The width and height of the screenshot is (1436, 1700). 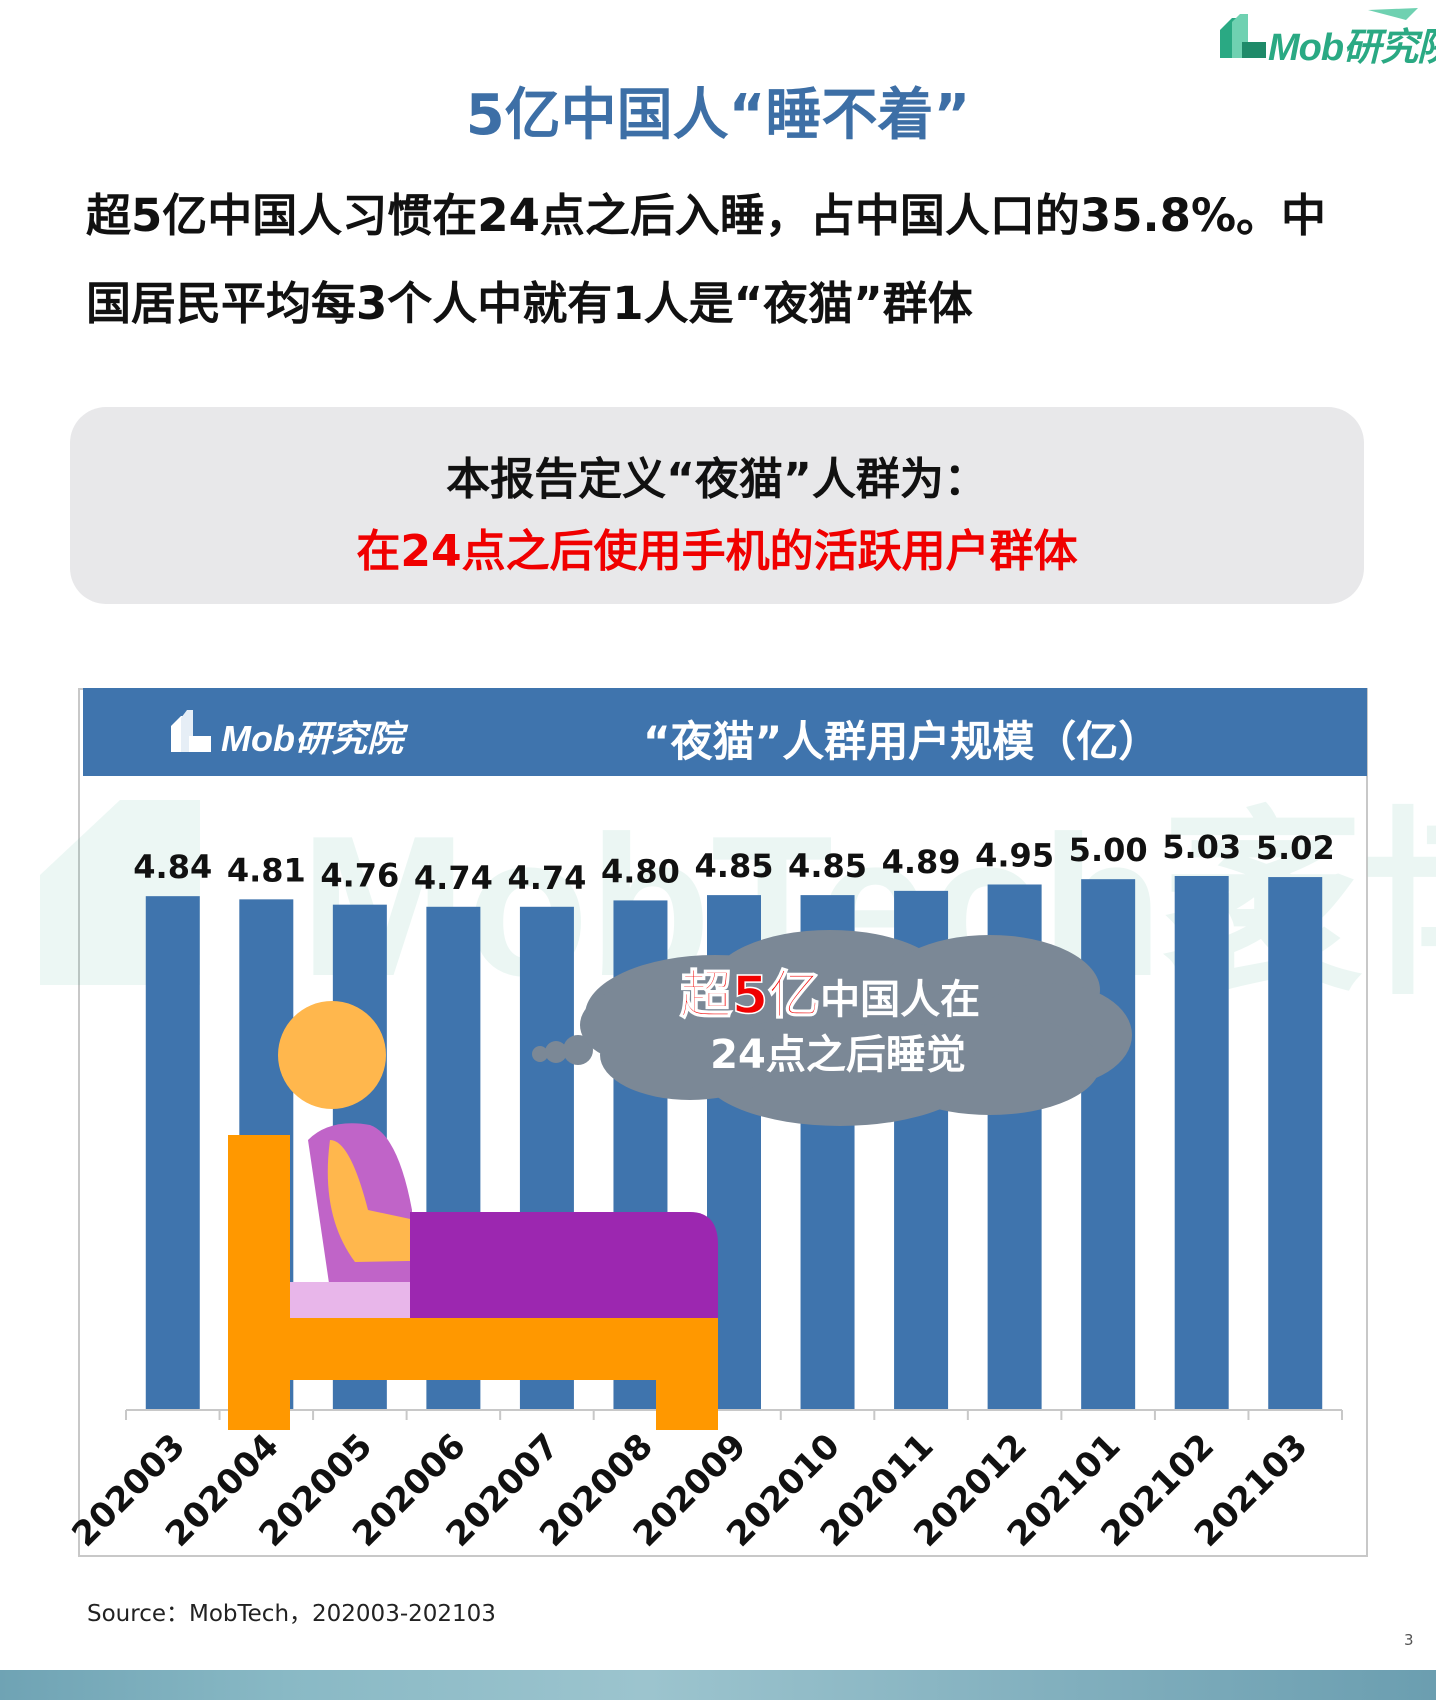 What do you see at coordinates (1295, 848) in the screenshot?
I see `value-label-202103: 5.02` at bounding box center [1295, 848].